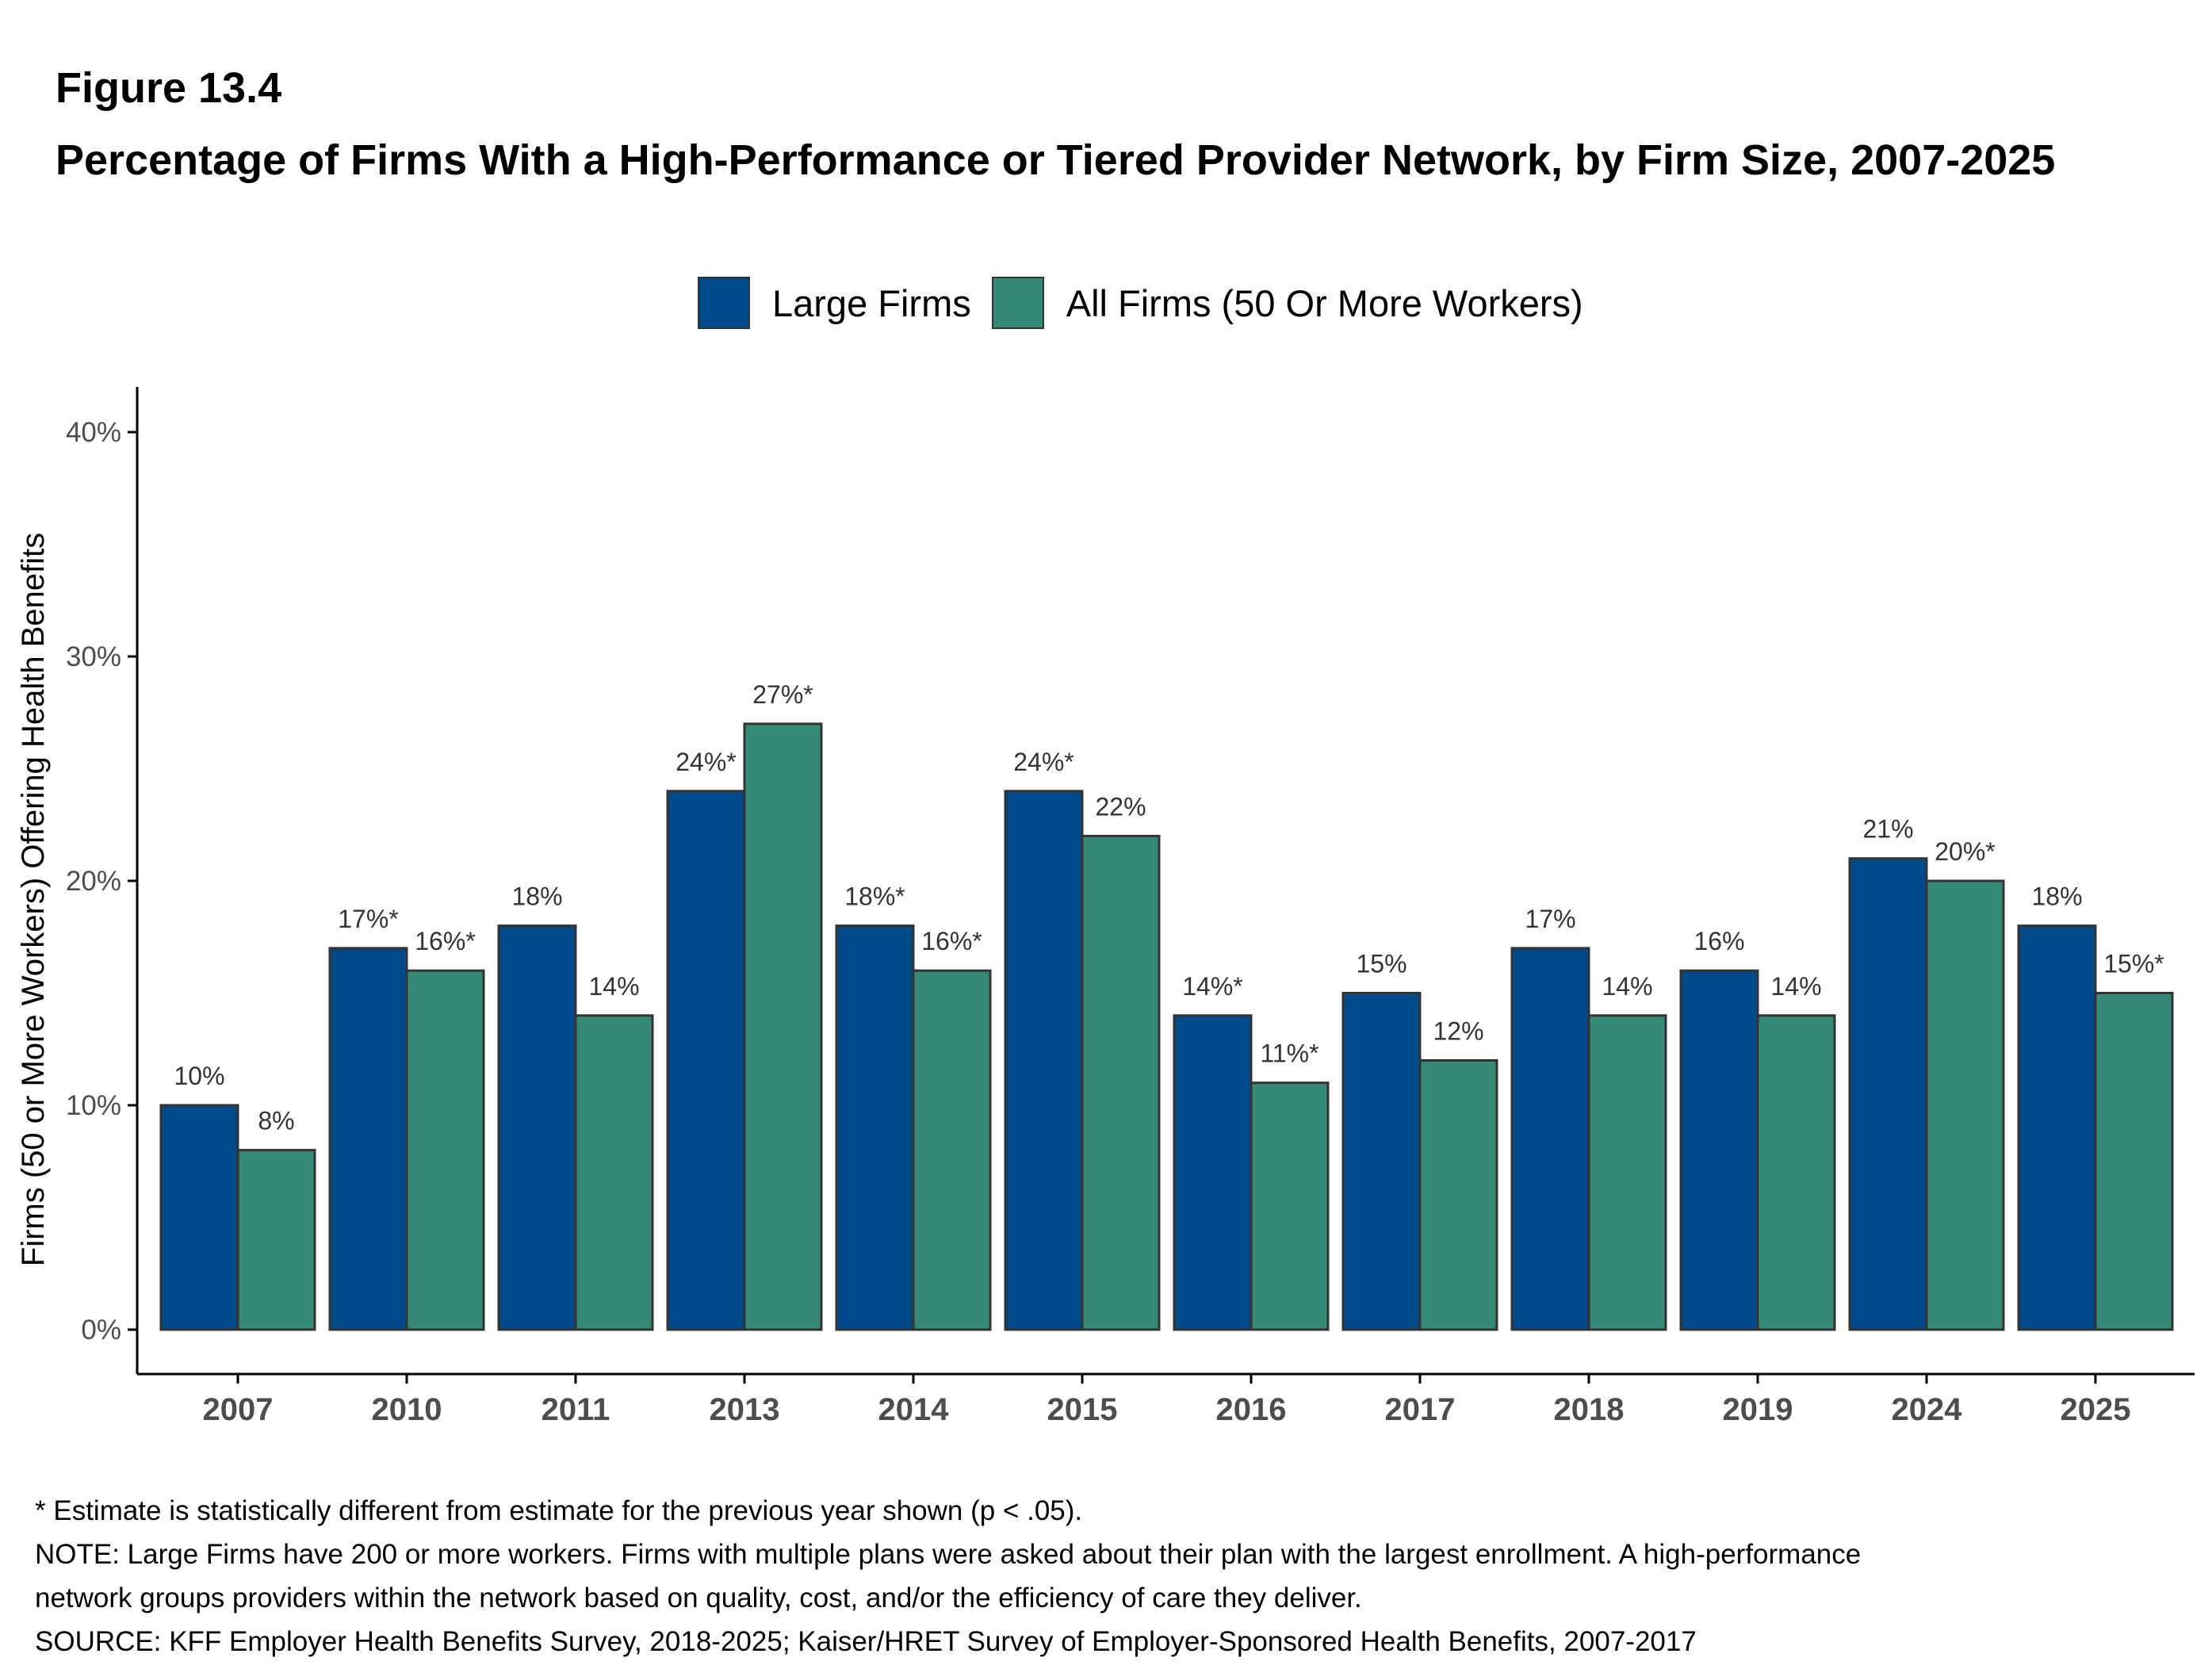 This screenshot has height=1665, width=2212. Describe the element at coordinates (1252, 1409) in the screenshot. I see `x-tick-label: 2016` at that location.